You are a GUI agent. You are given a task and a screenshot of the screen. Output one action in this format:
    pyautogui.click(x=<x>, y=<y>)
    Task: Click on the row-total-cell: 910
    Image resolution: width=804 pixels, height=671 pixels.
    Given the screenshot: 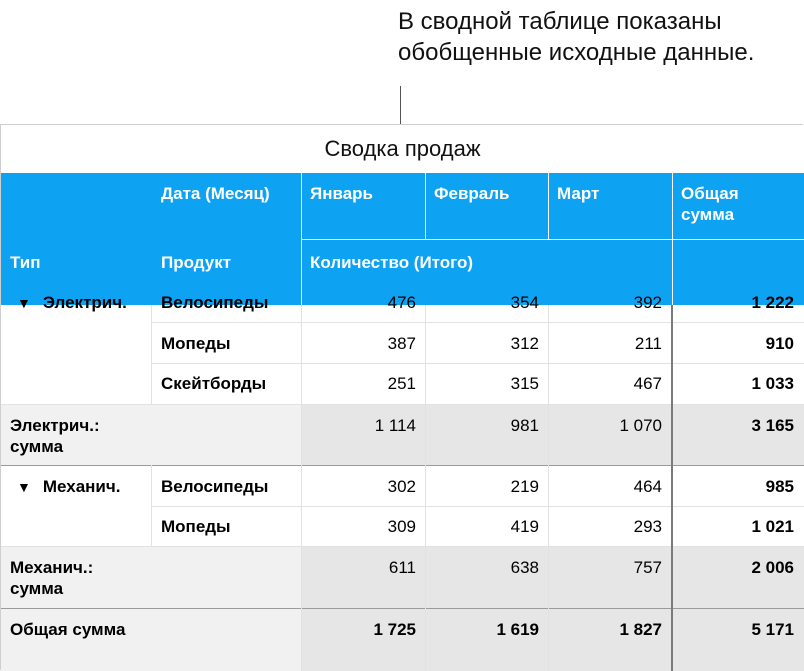 What is the action you would take?
    pyautogui.click(x=779, y=343)
    